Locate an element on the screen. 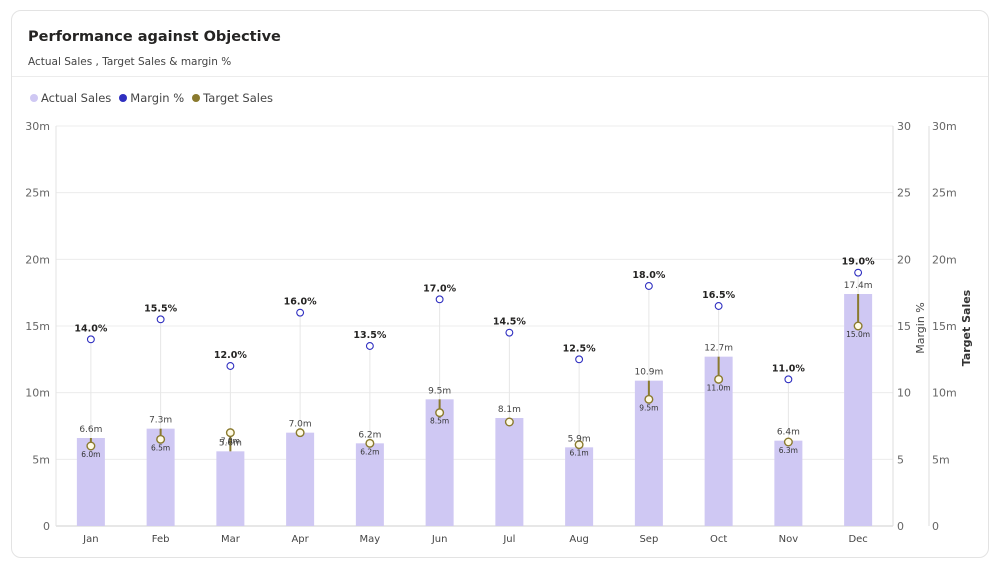 This screenshot has width=1004, height=570. target-axis-tick: 5m is located at coordinates (941, 459).